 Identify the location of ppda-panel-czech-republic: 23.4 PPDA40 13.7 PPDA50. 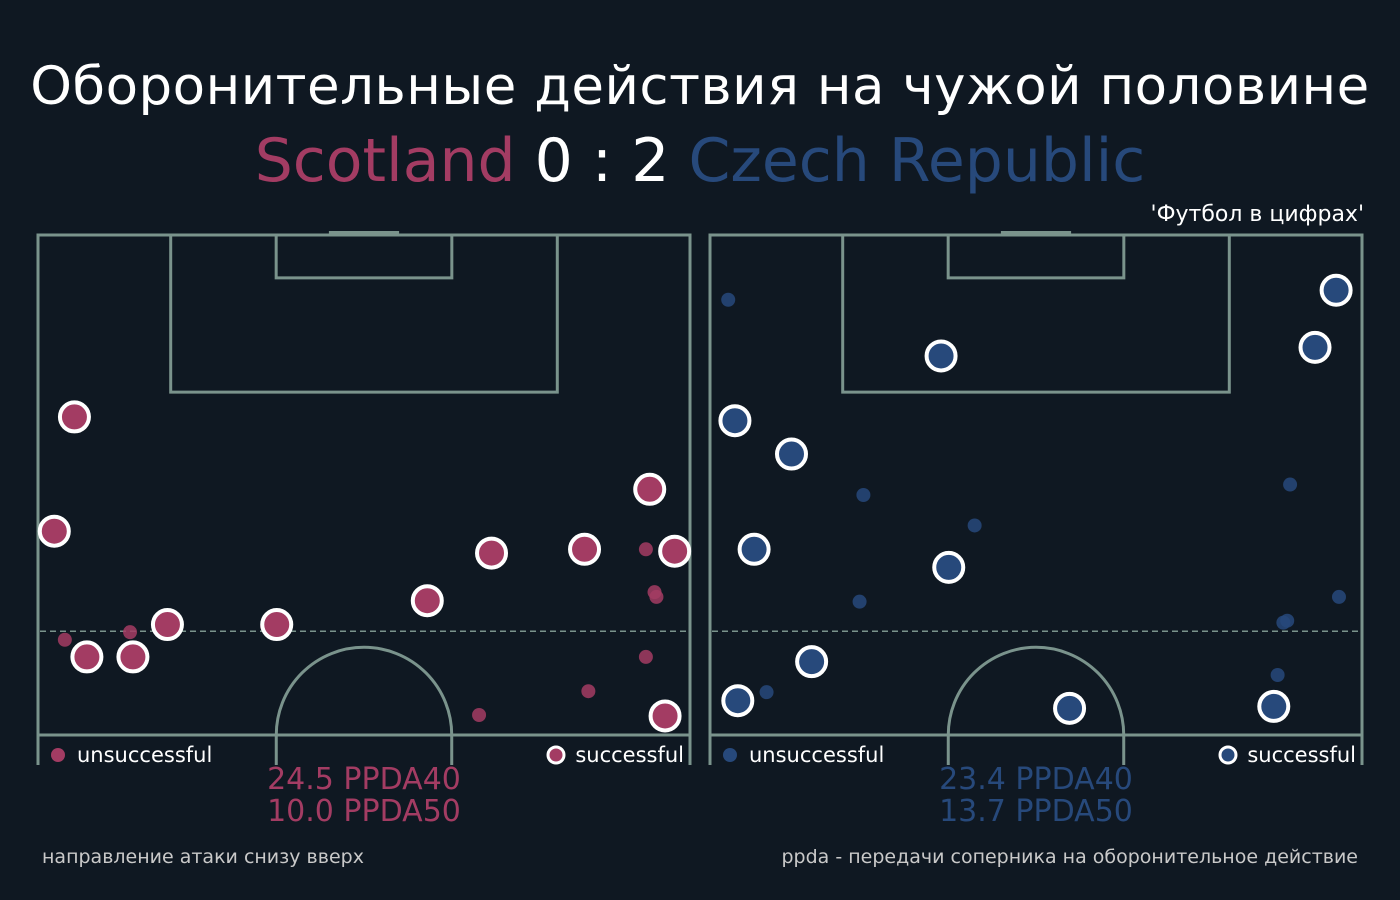
(1036, 796).